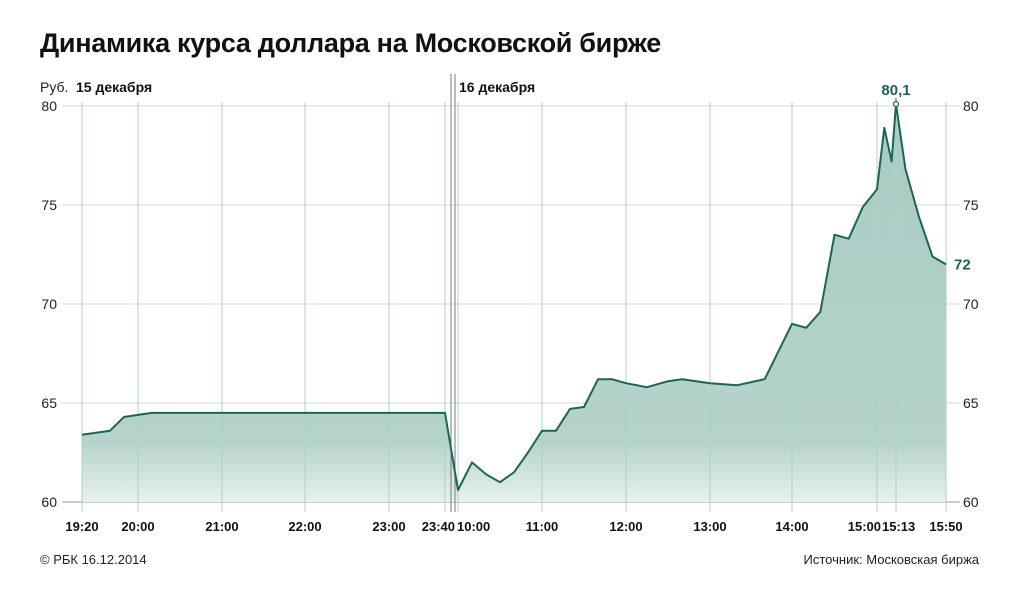 The height and width of the screenshot is (599, 1017). What do you see at coordinates (625, 526) in the screenshot?
I see `xtick-label: 12:00` at bounding box center [625, 526].